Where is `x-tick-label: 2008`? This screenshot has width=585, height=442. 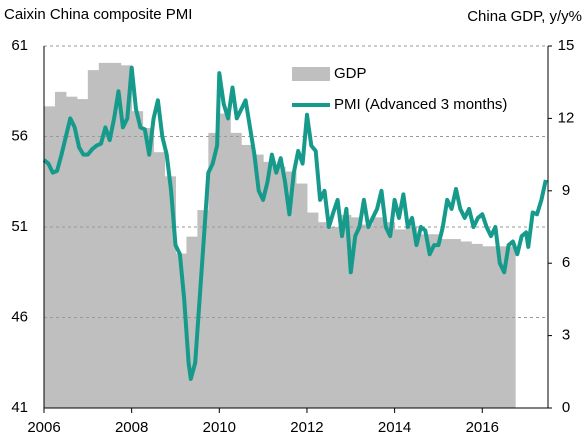
x-tick-label: 2008 is located at coordinates (131, 427).